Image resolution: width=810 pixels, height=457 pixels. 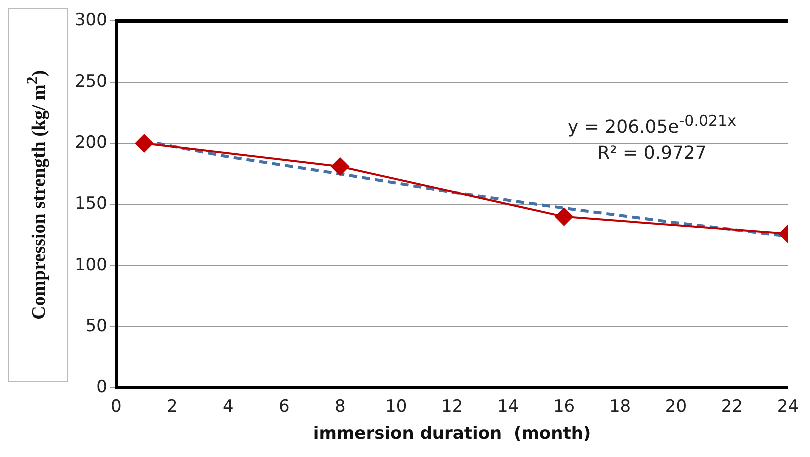 I want to click on x-tick-label: 18, so click(x=620, y=406).